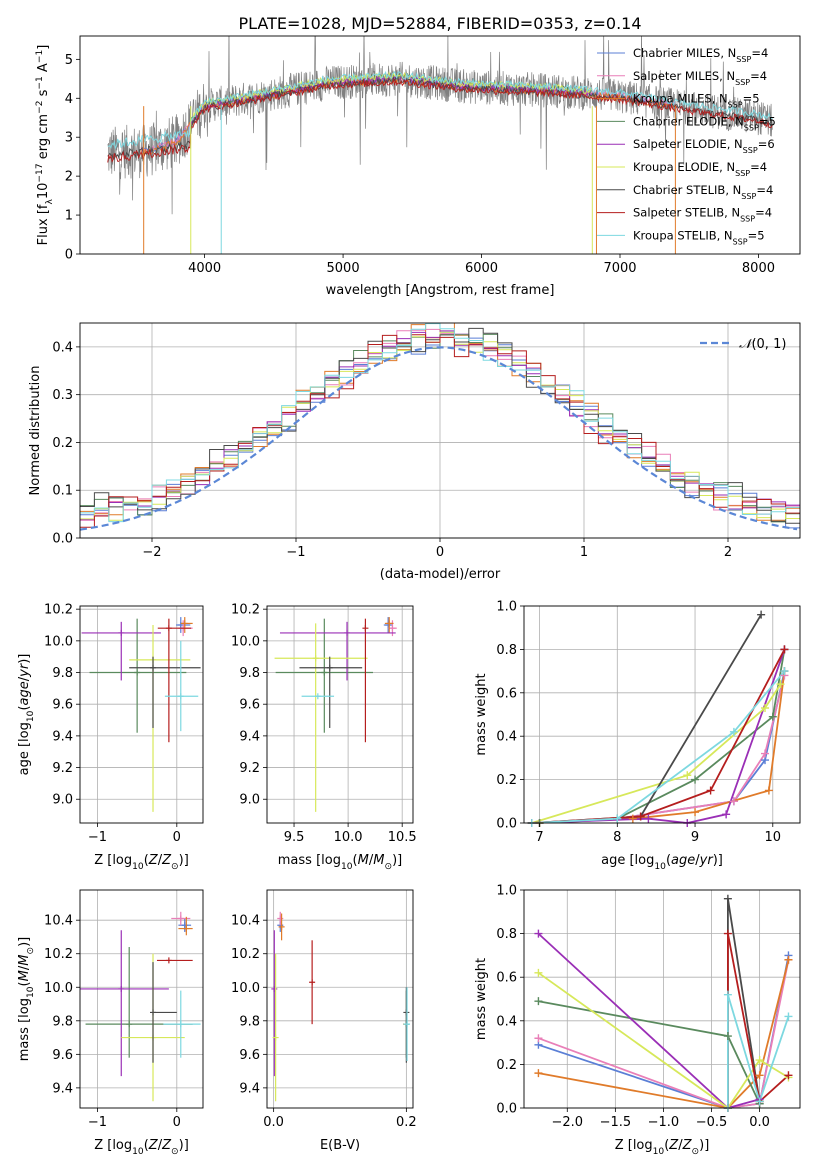 The width and height of the screenshot is (819, 1170). Describe the element at coordinates (619, 268) in the screenshot. I see `x-tick-label: 7000` at that location.